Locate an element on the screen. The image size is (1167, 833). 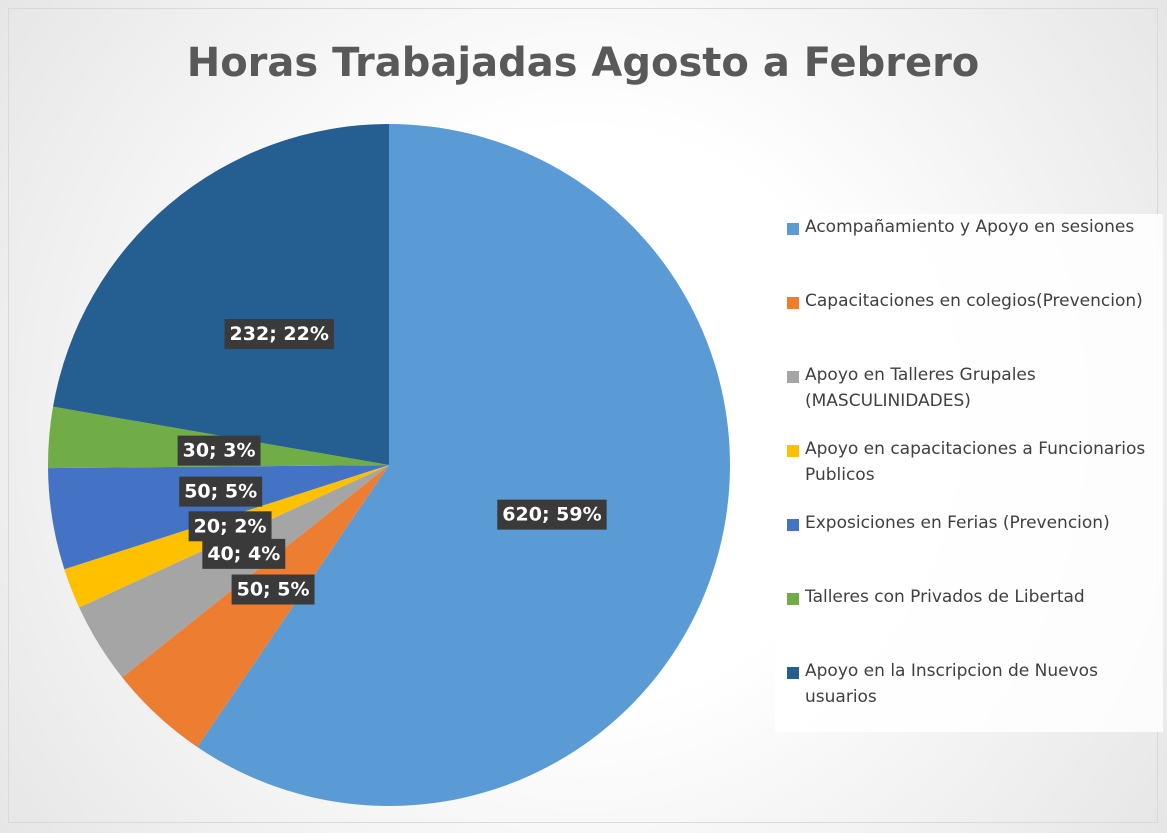
legend-item: Talleres con Privados de Libertad is located at coordinates (969, 621).